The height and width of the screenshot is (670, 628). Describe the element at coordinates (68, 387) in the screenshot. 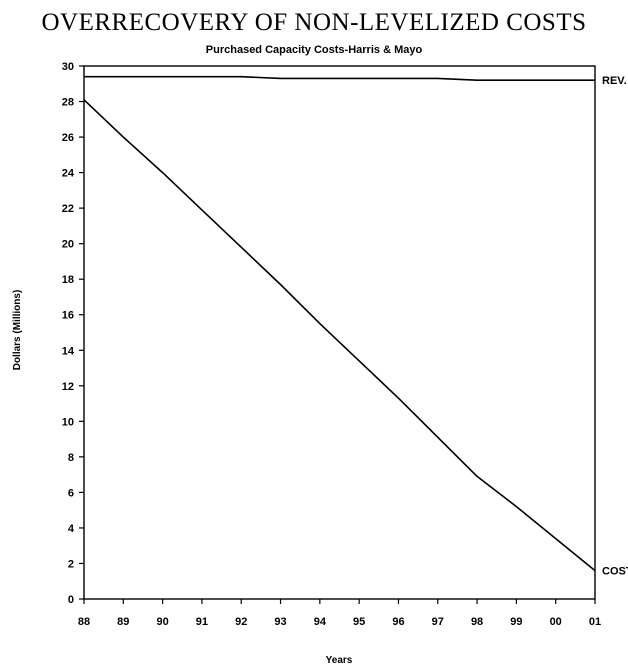

I see `y-tick-label: 12` at that location.